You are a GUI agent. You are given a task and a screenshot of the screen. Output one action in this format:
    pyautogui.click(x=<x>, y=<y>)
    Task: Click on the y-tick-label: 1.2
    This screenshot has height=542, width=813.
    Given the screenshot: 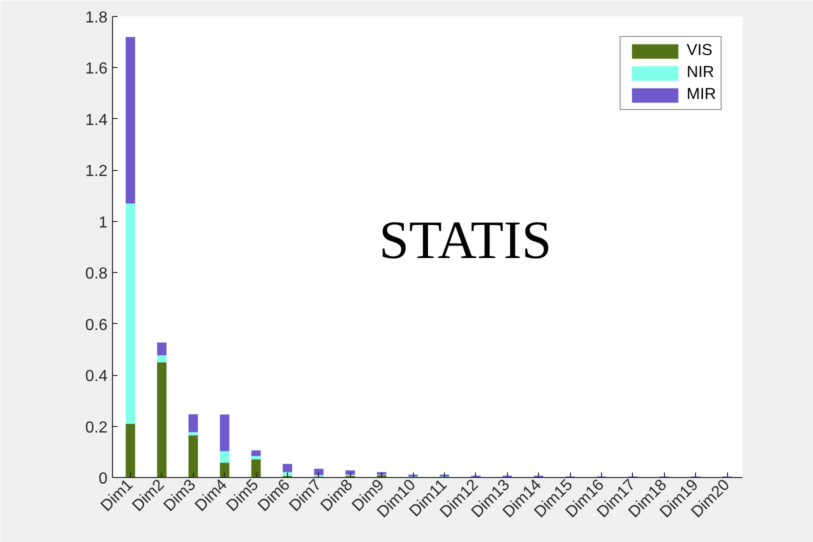 What is the action you would take?
    pyautogui.click(x=96, y=171)
    